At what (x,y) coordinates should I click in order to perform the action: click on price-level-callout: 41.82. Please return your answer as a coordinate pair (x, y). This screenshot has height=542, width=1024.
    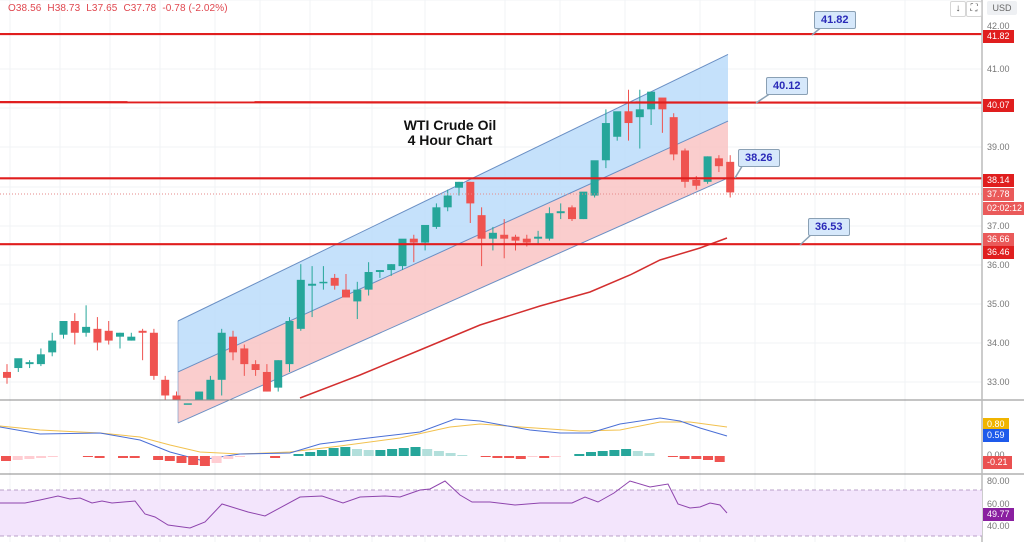
    Looking at the image, I should click on (835, 20).